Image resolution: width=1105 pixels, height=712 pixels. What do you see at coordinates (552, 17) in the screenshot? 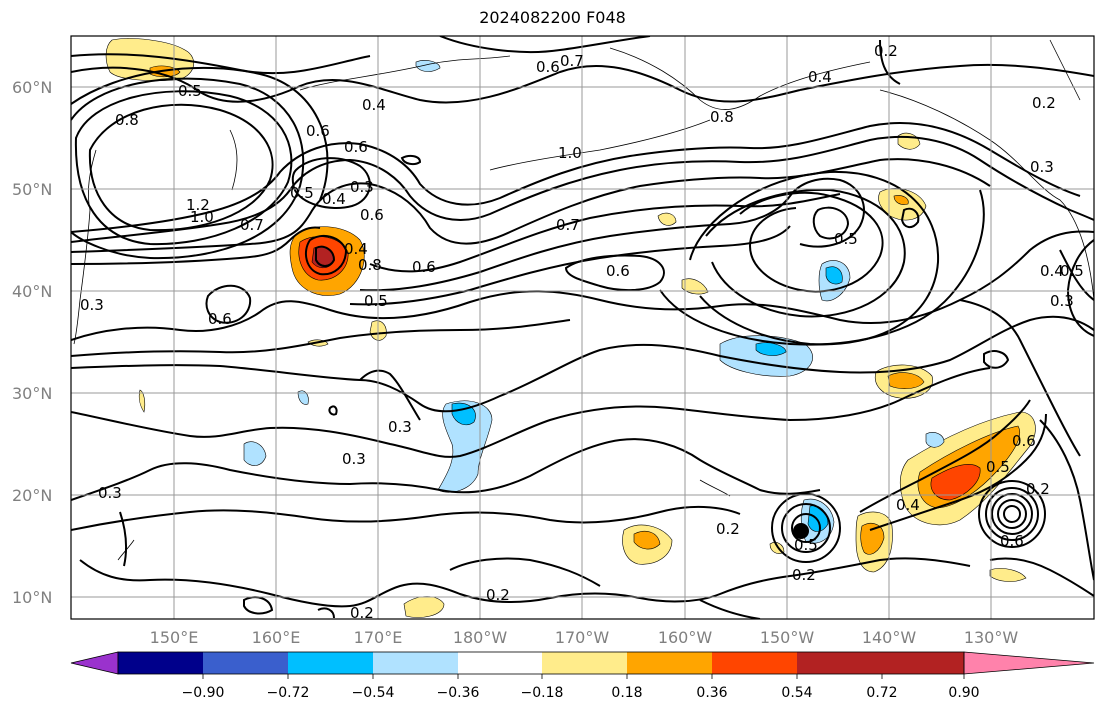
I see `map-title: 2024082200 F048` at bounding box center [552, 17].